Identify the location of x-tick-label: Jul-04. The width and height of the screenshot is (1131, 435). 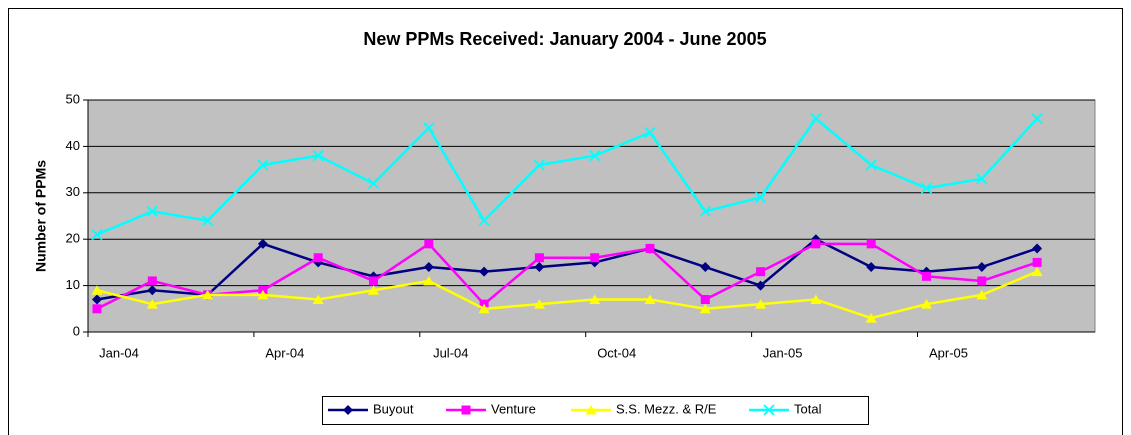
(450, 352).